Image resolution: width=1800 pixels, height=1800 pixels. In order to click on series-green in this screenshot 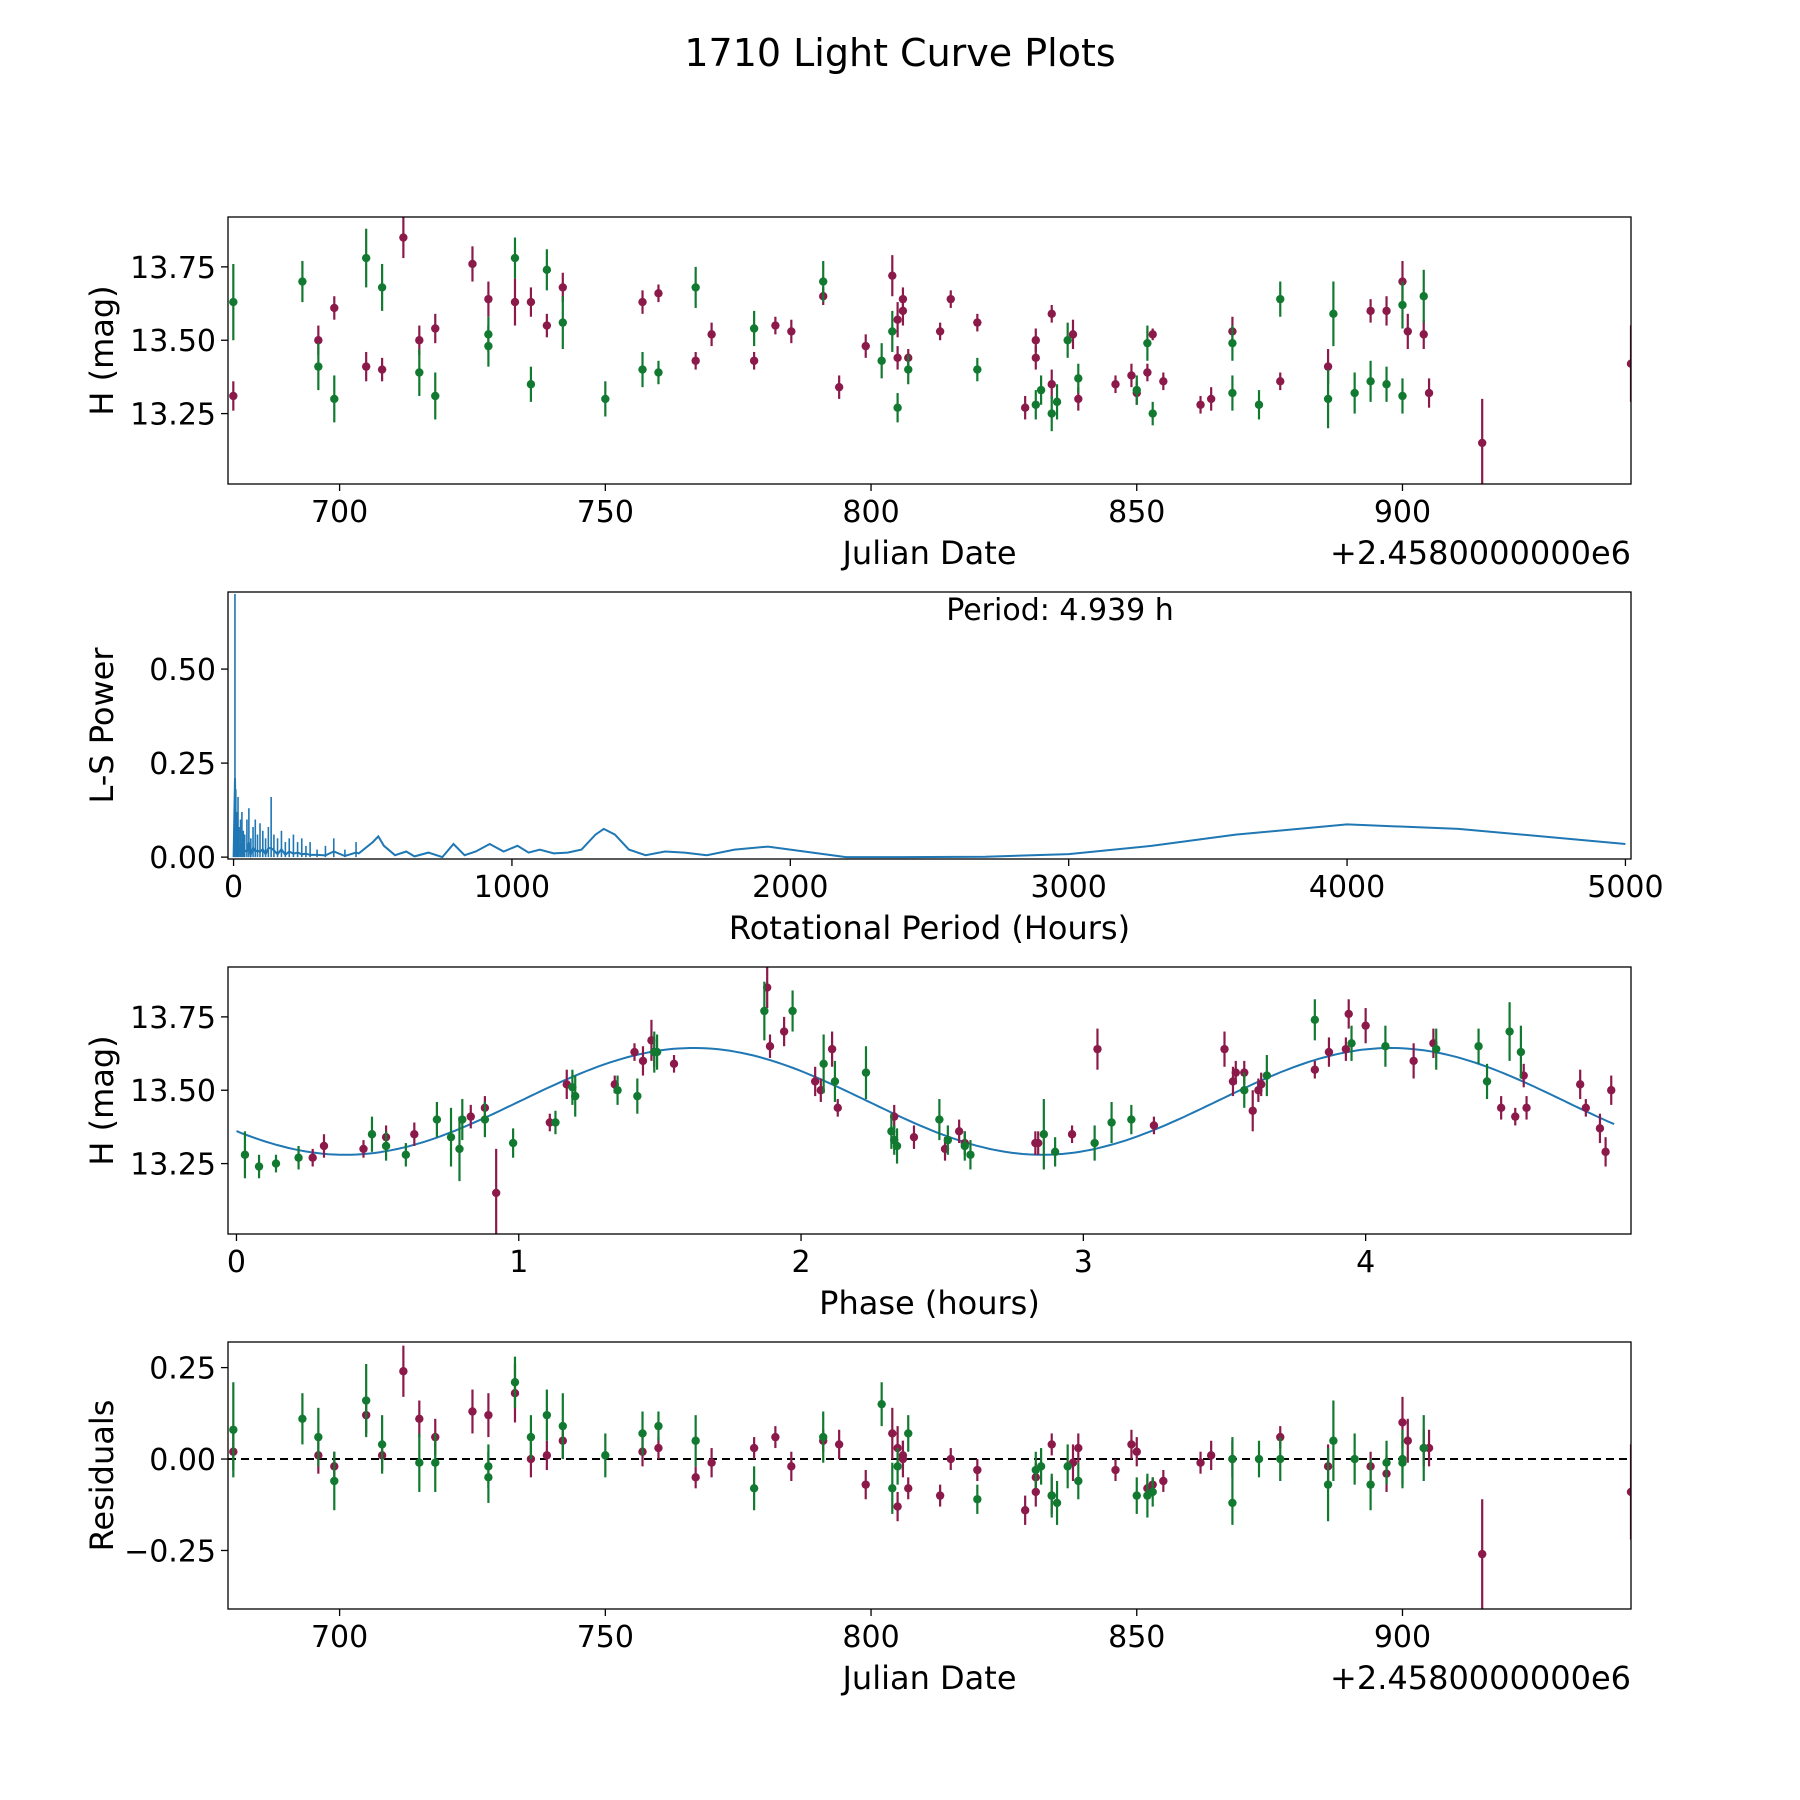, I will do `click(828, 330)`.